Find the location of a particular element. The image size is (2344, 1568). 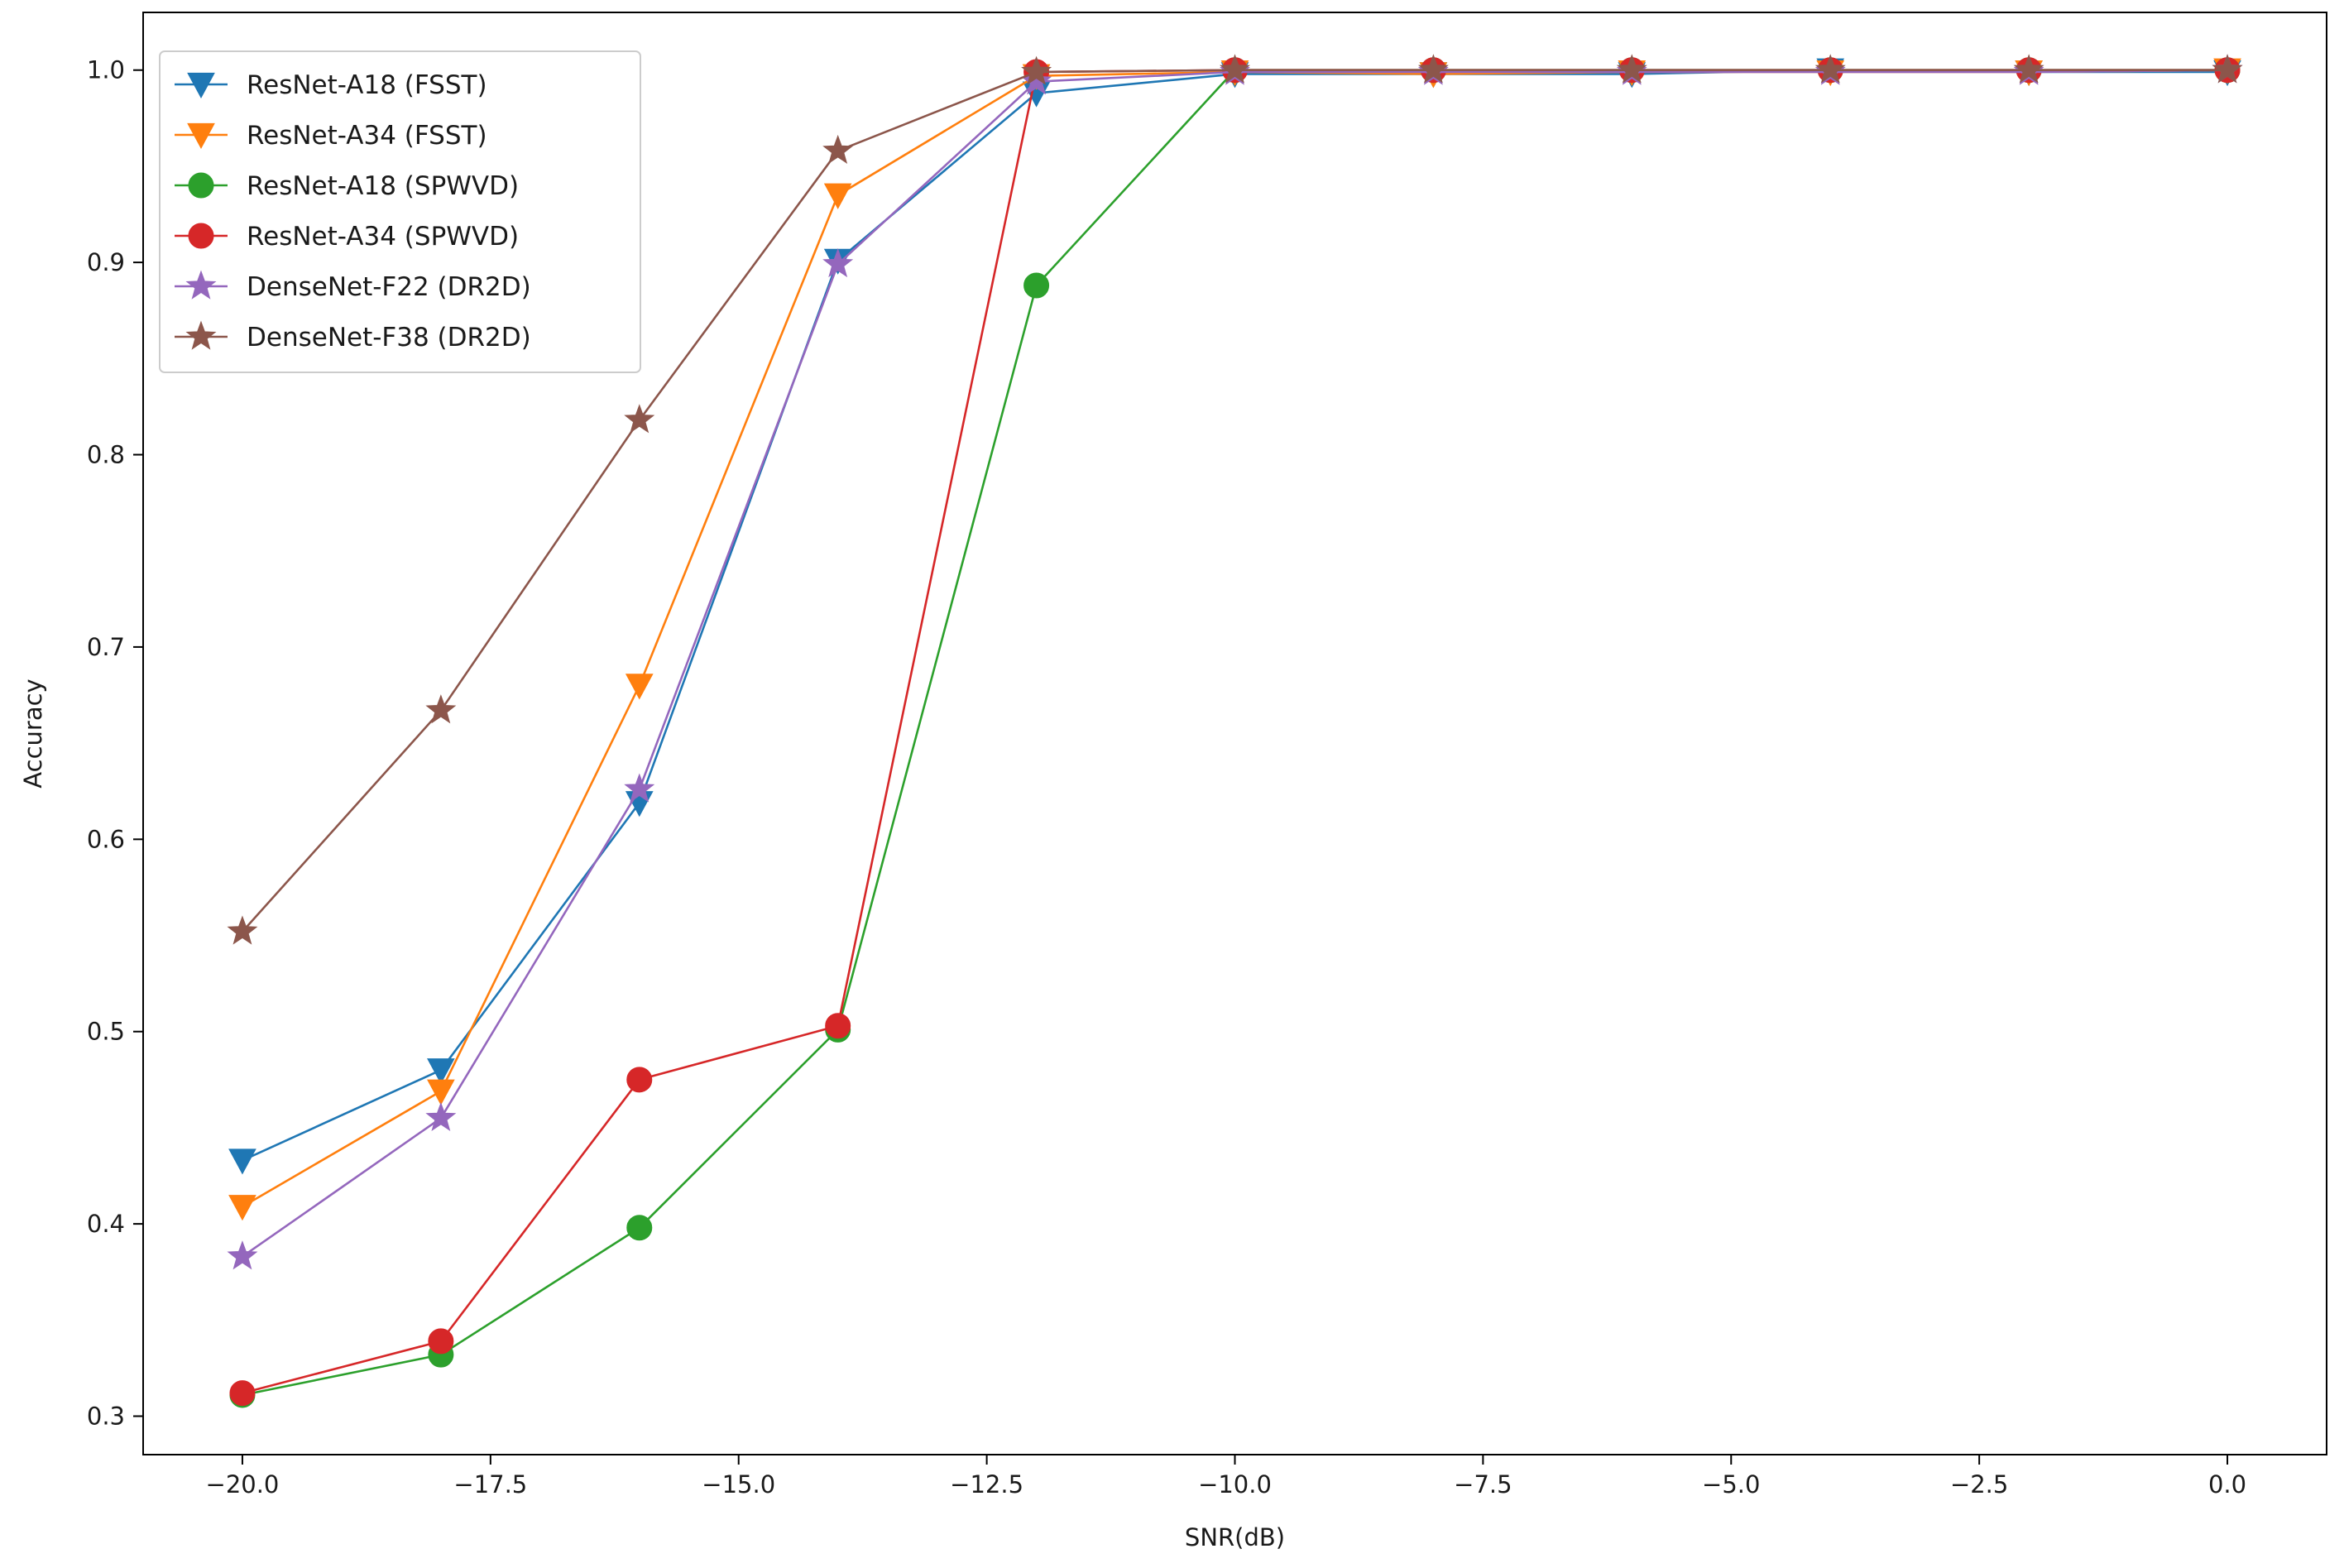

x-tick-label: 0.0 is located at coordinates (2227, 1484).